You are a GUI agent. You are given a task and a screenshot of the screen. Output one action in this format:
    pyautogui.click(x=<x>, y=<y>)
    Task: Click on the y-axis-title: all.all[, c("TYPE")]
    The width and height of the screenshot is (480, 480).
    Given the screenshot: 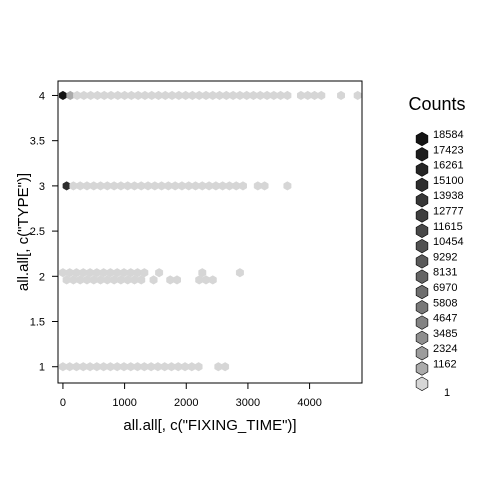 What is the action you would take?
    pyautogui.click(x=23, y=232)
    